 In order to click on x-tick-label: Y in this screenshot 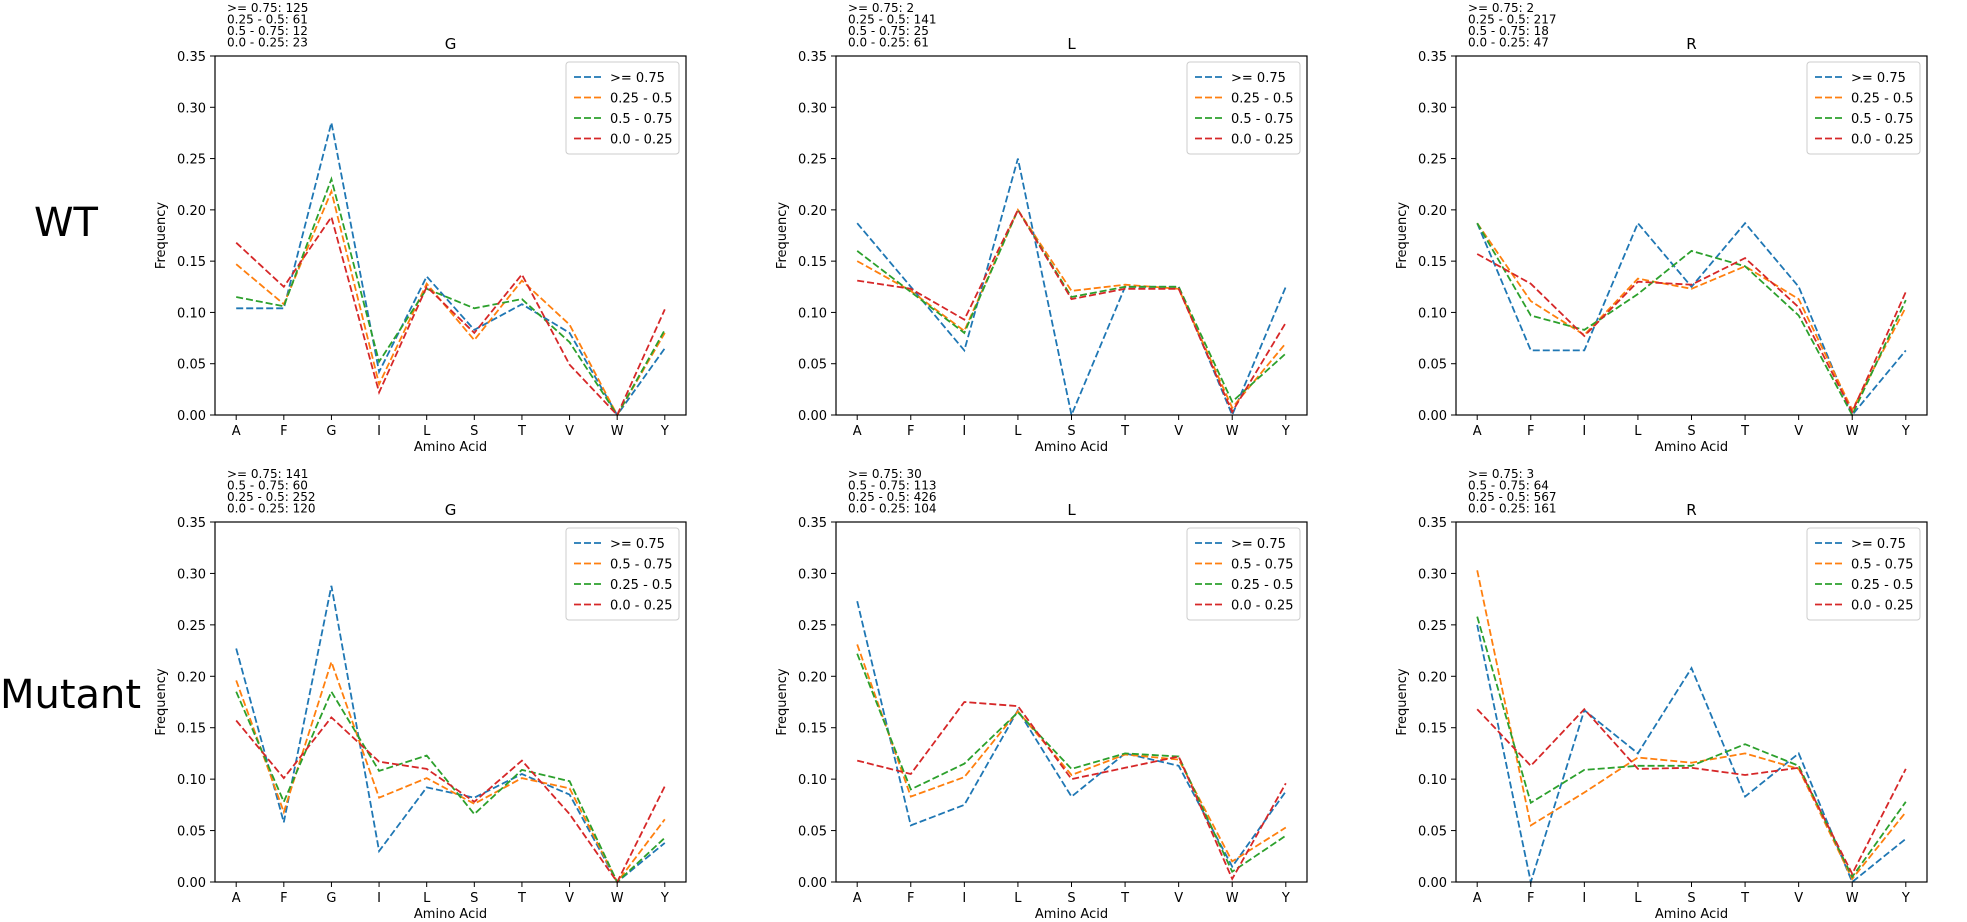, I will do `click(664, 898)`.